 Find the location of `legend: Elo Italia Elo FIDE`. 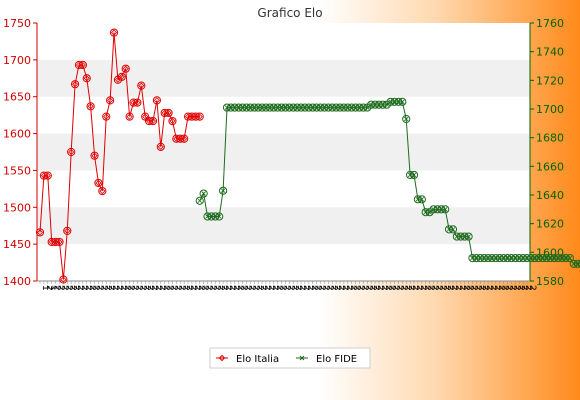

legend: Elo Italia Elo FIDE is located at coordinates (290, 358).